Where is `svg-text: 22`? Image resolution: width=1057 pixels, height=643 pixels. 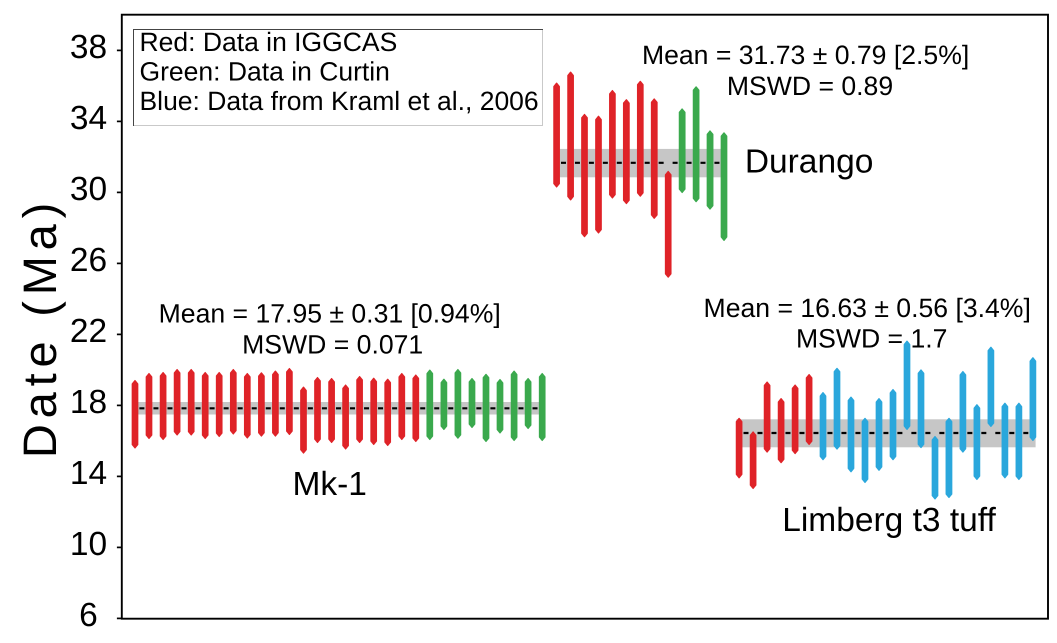 svg-text: 22 is located at coordinates (88, 331).